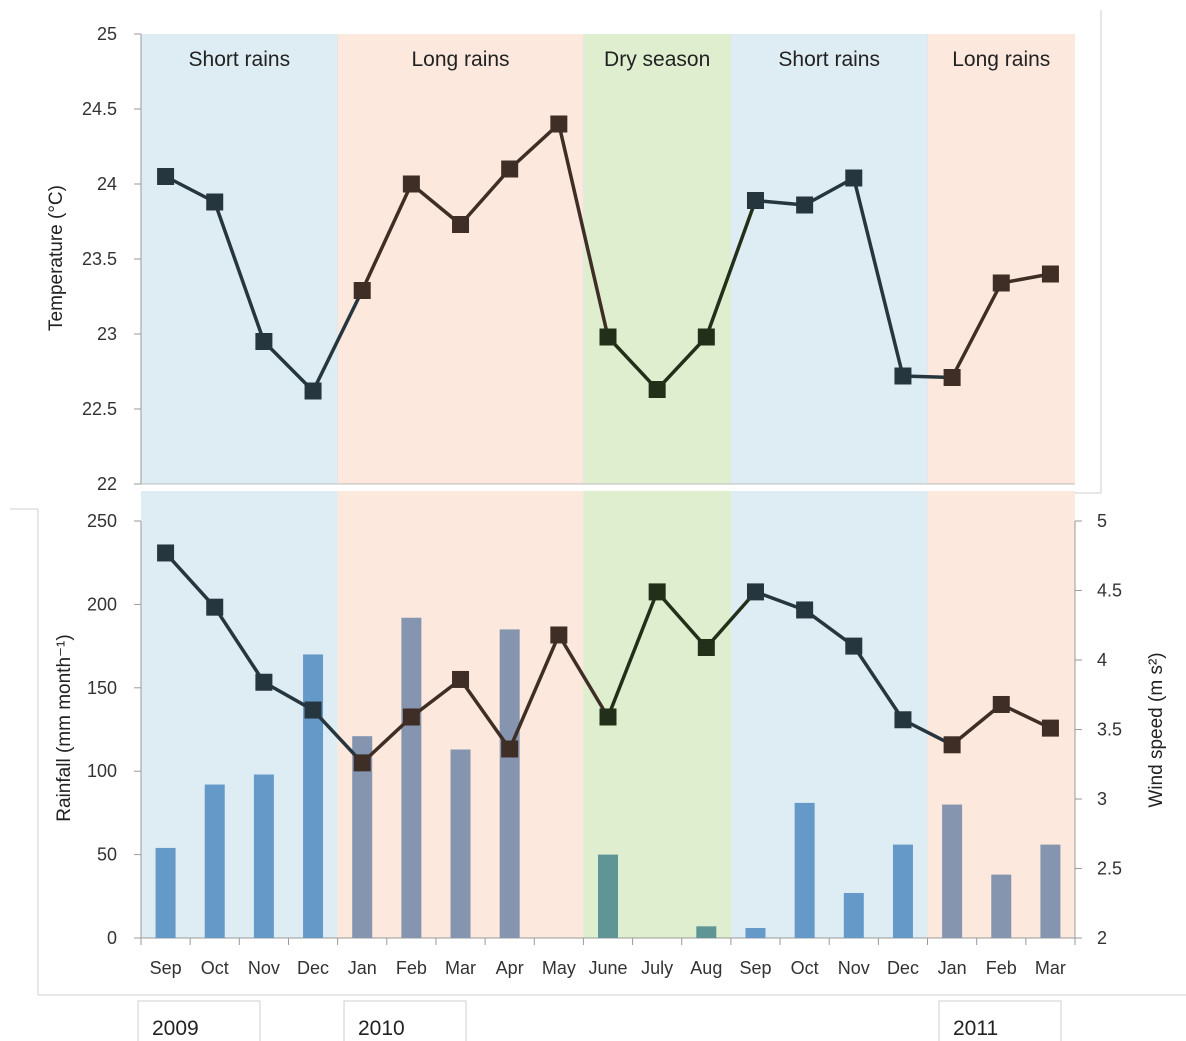 This screenshot has height=1041, width=1186. Describe the element at coordinates (1109, 869) in the screenshot. I see `wind-tick-label: 2.5` at that location.